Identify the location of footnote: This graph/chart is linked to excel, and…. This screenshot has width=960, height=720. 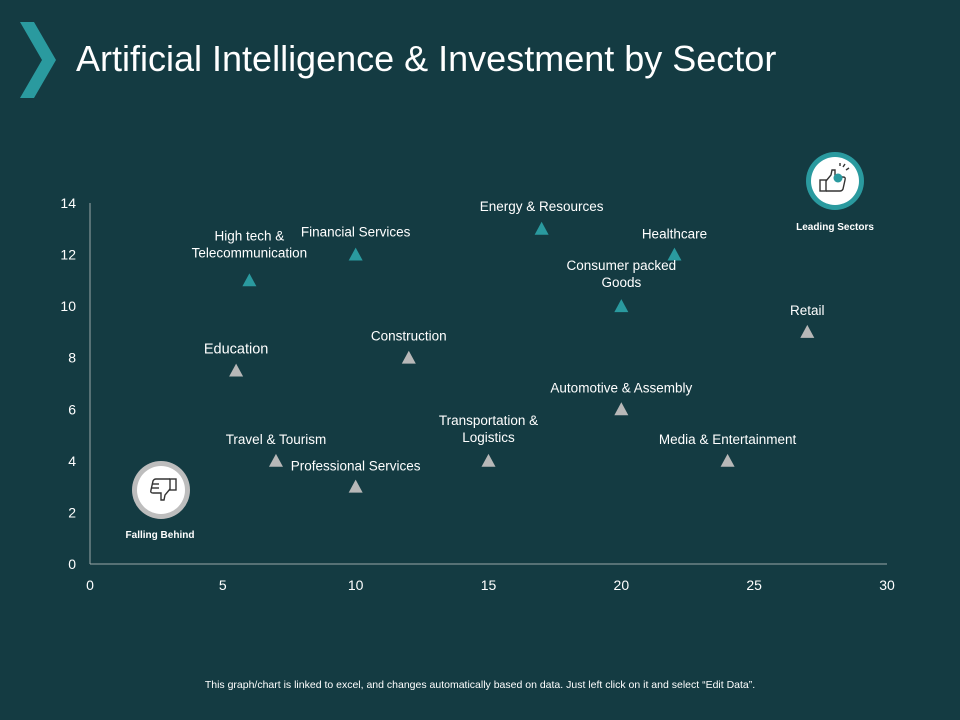
(480, 685).